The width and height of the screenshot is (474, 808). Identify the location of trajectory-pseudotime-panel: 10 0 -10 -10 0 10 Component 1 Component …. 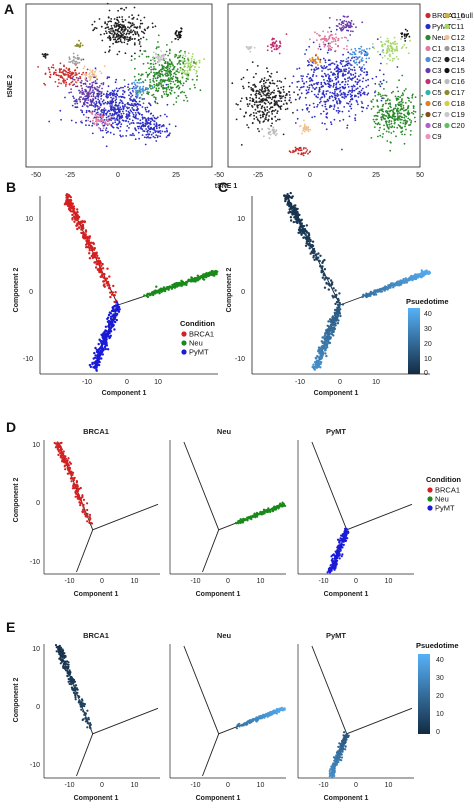
(337, 294).